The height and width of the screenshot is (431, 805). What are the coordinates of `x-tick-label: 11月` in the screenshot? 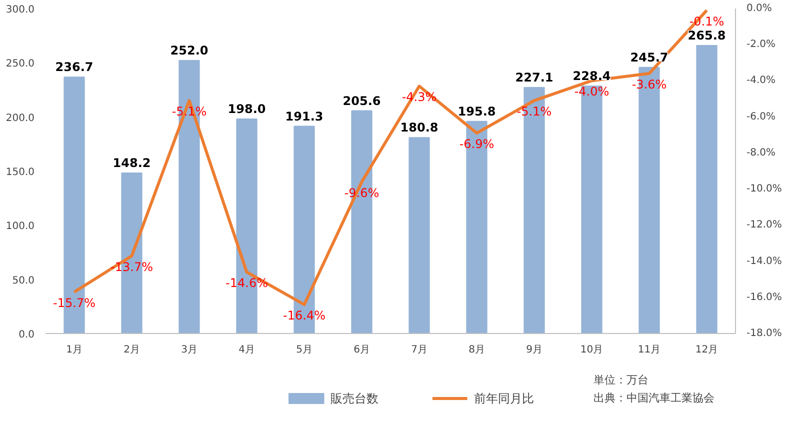 It's located at (649, 350).